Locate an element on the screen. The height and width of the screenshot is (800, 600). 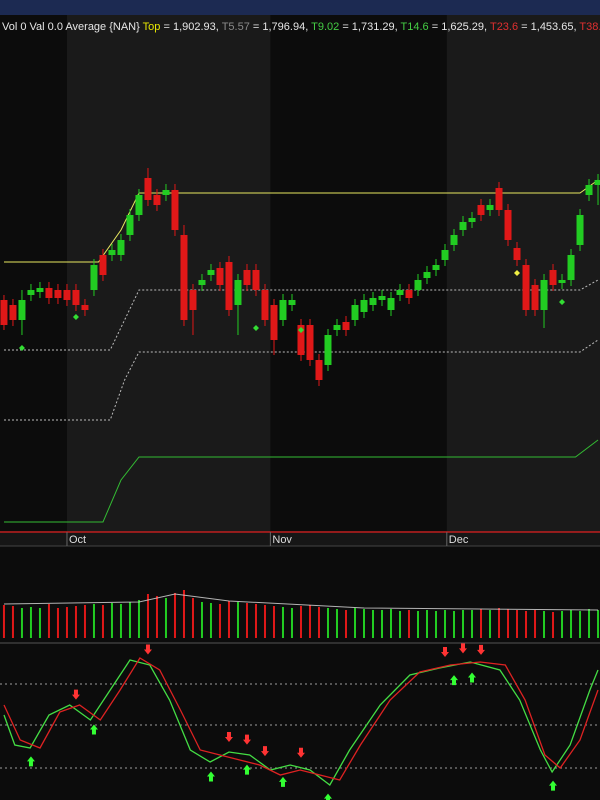
overlay-line is located at coordinates (301, 380).